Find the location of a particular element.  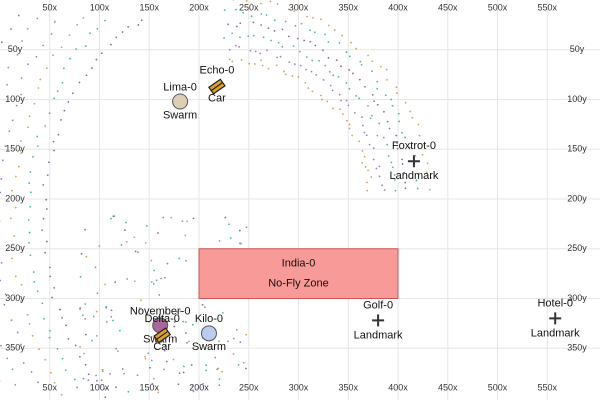

entity-name: Golf-0 is located at coordinates (378, 305).